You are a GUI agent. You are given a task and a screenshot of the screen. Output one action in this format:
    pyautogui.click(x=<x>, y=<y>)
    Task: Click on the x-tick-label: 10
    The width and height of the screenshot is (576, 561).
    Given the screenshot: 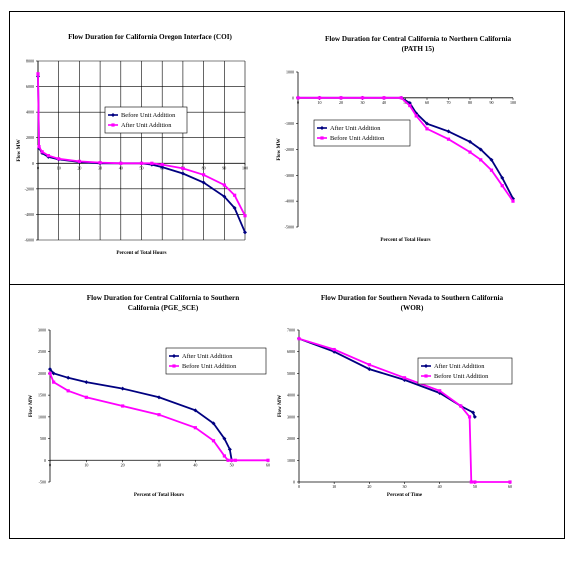 What is the action you would take?
    pyautogui.click(x=86, y=464)
    